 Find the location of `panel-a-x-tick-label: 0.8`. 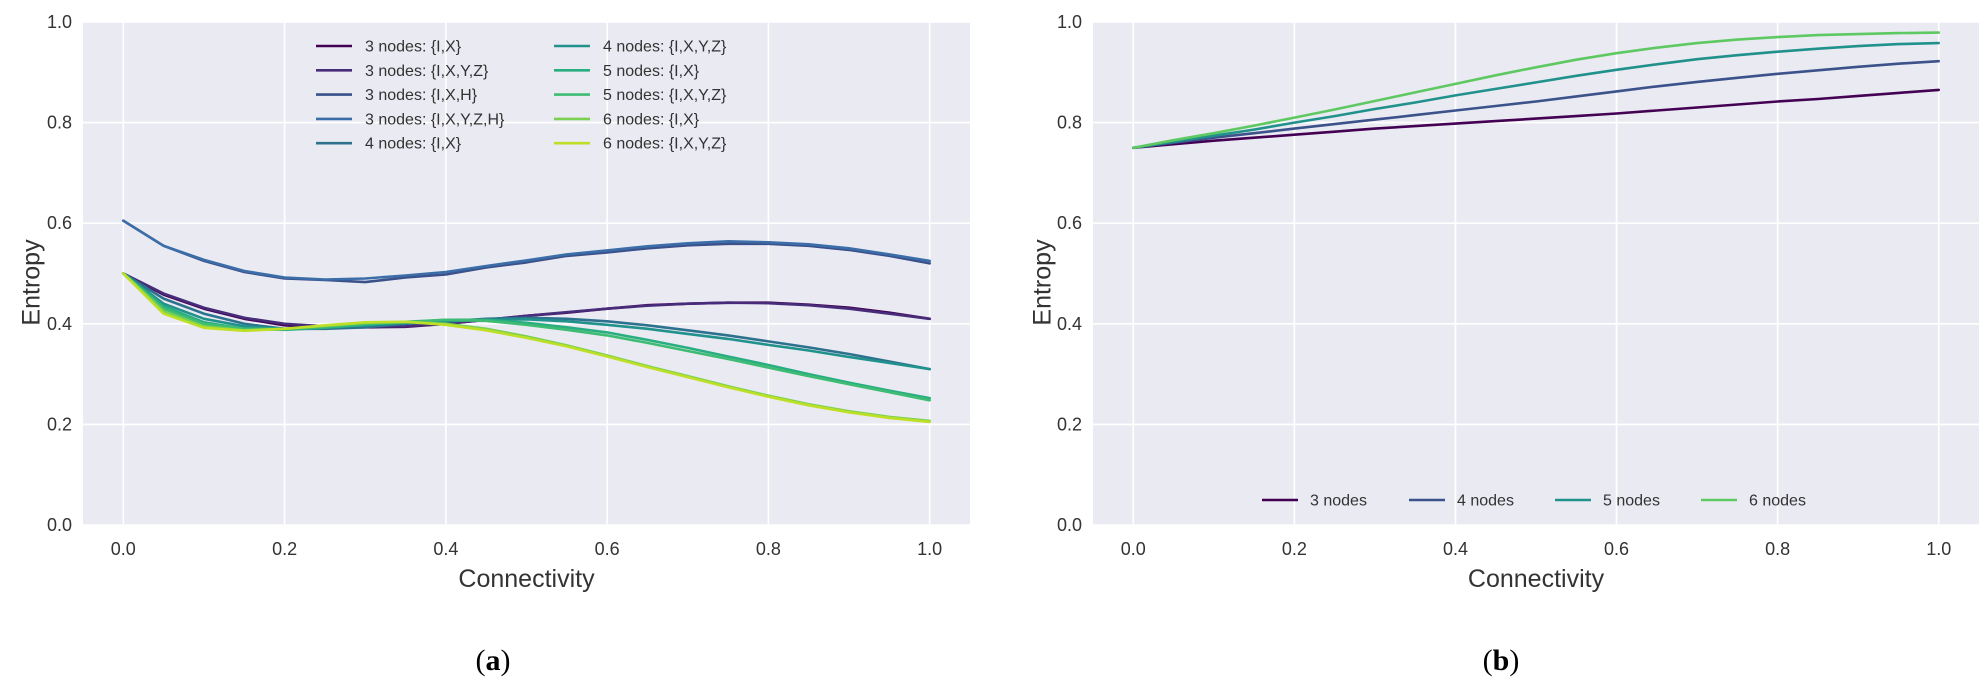

panel-a-x-tick-label: 0.8 is located at coordinates (768, 549).